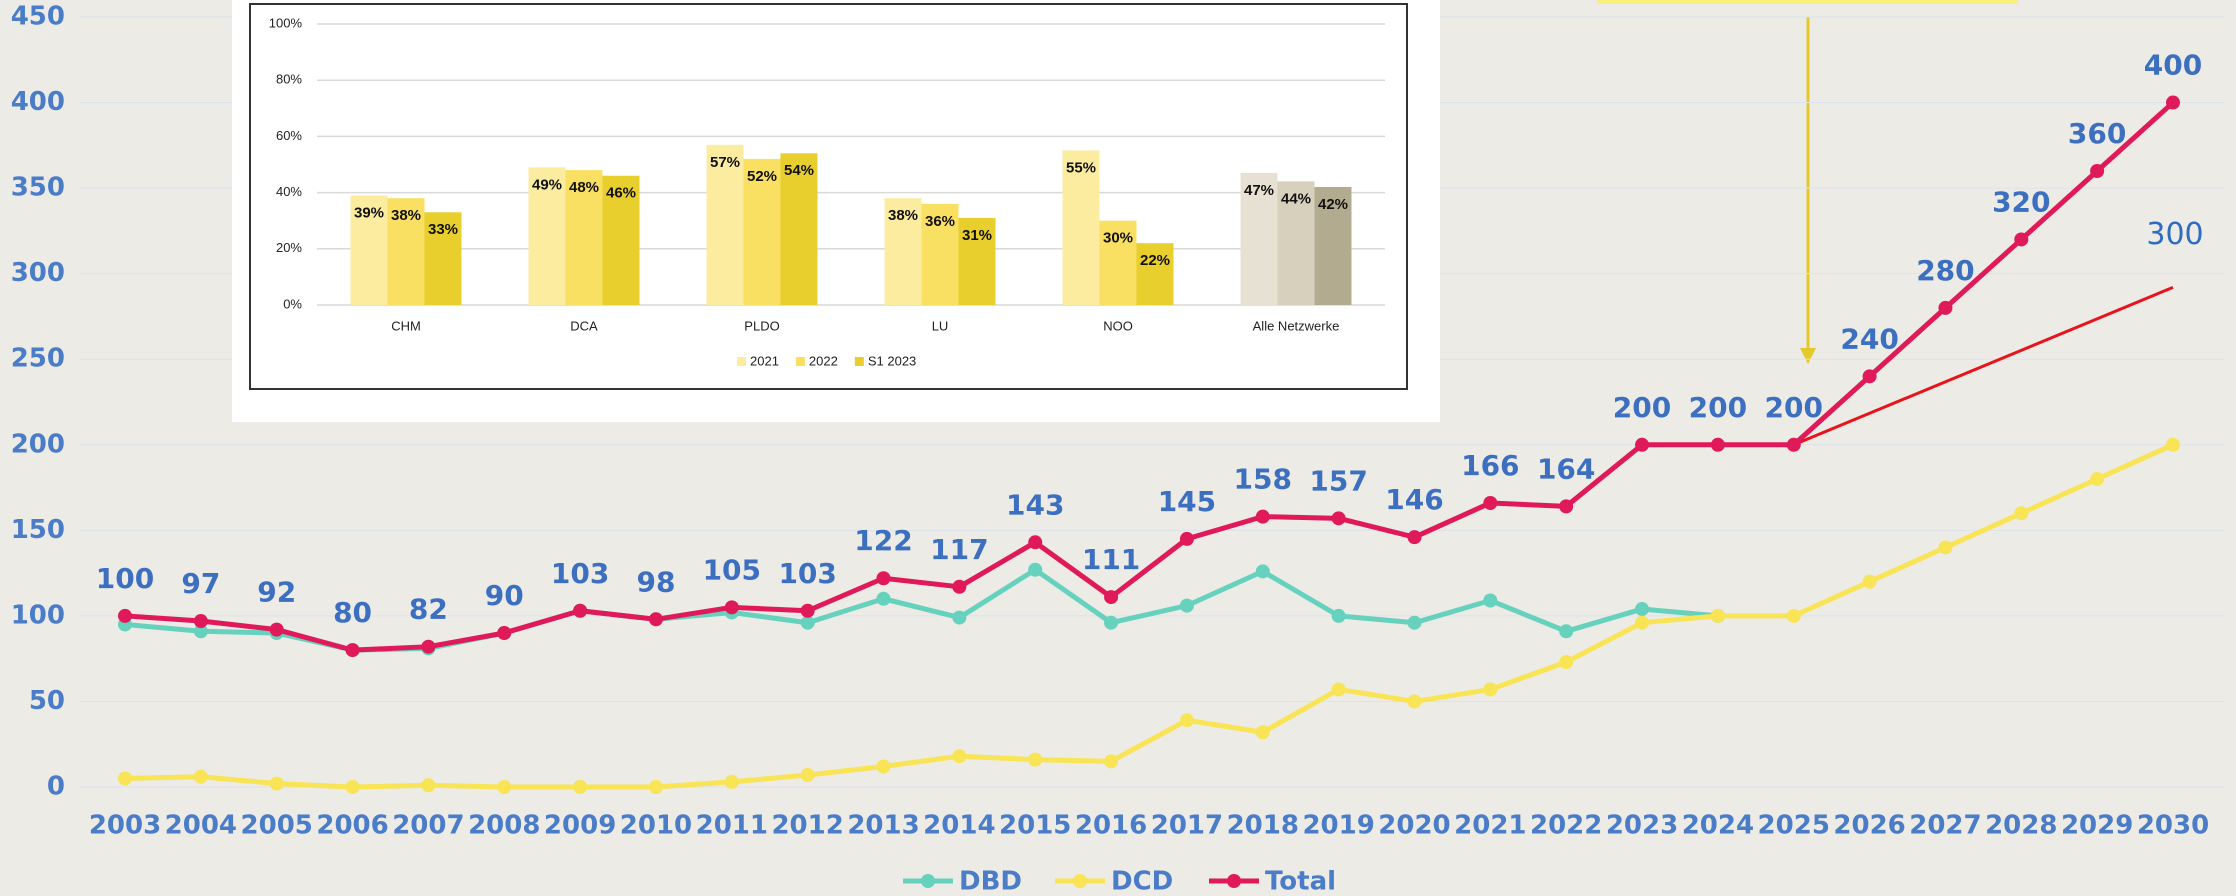 Image resolution: width=2236 pixels, height=896 pixels. What do you see at coordinates (286, 22) in the screenshot?
I see `y-tick-label: 100%` at bounding box center [286, 22].